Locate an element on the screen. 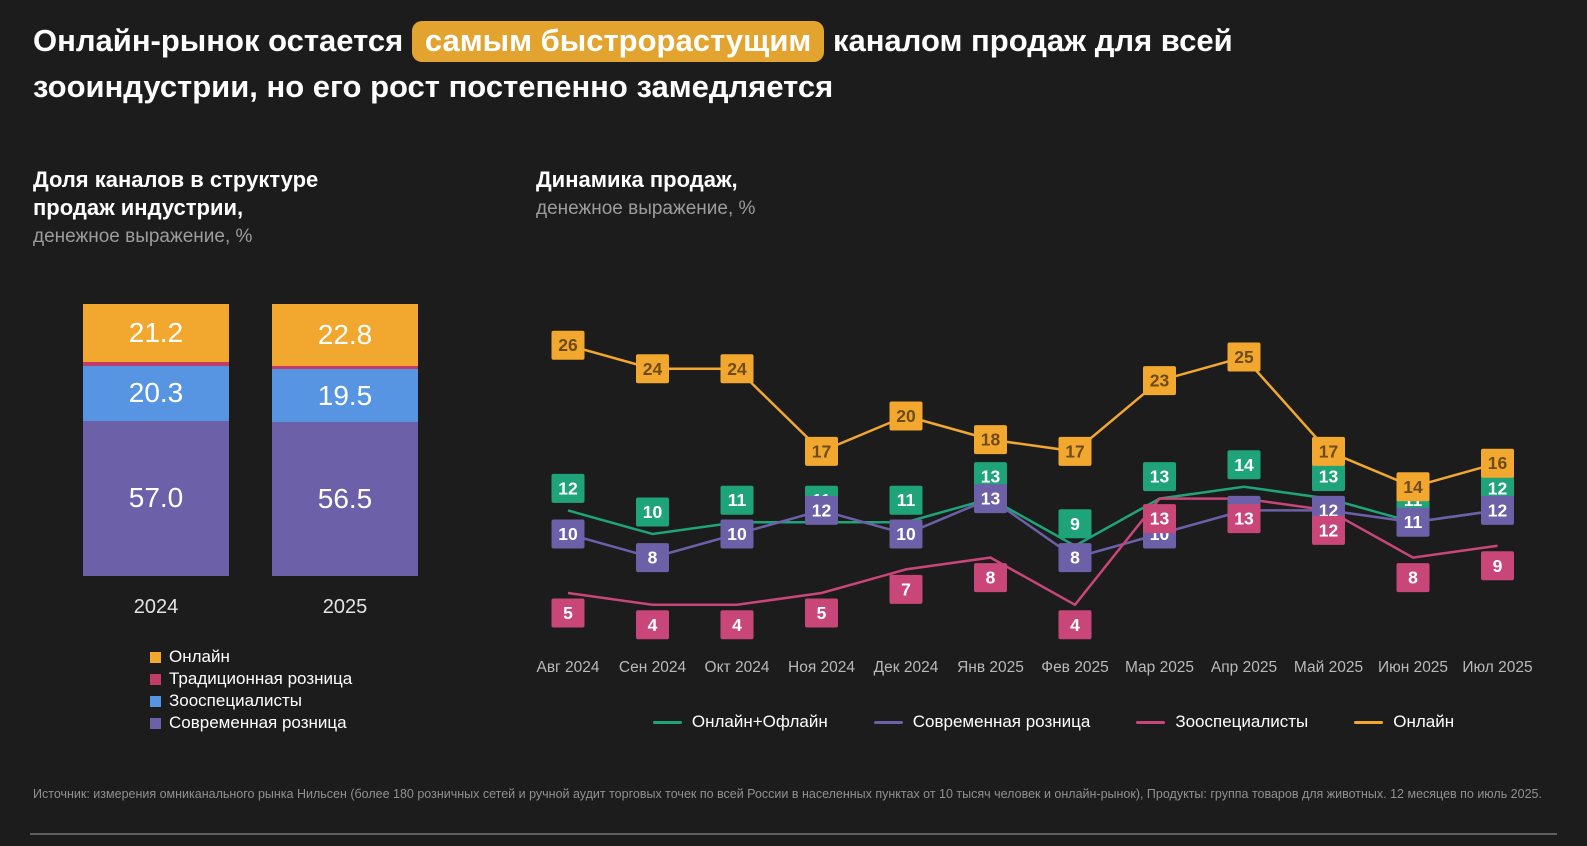 The image size is (1587, 846). data-label: 20 is located at coordinates (906, 416).